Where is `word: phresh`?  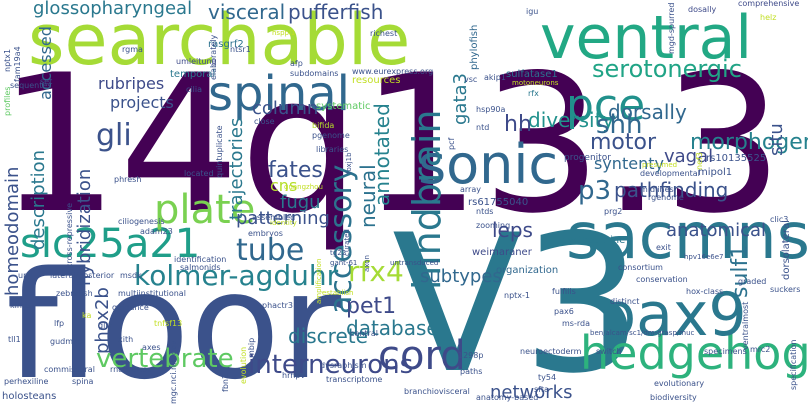
word: phresh is located at coordinates (128, 179).